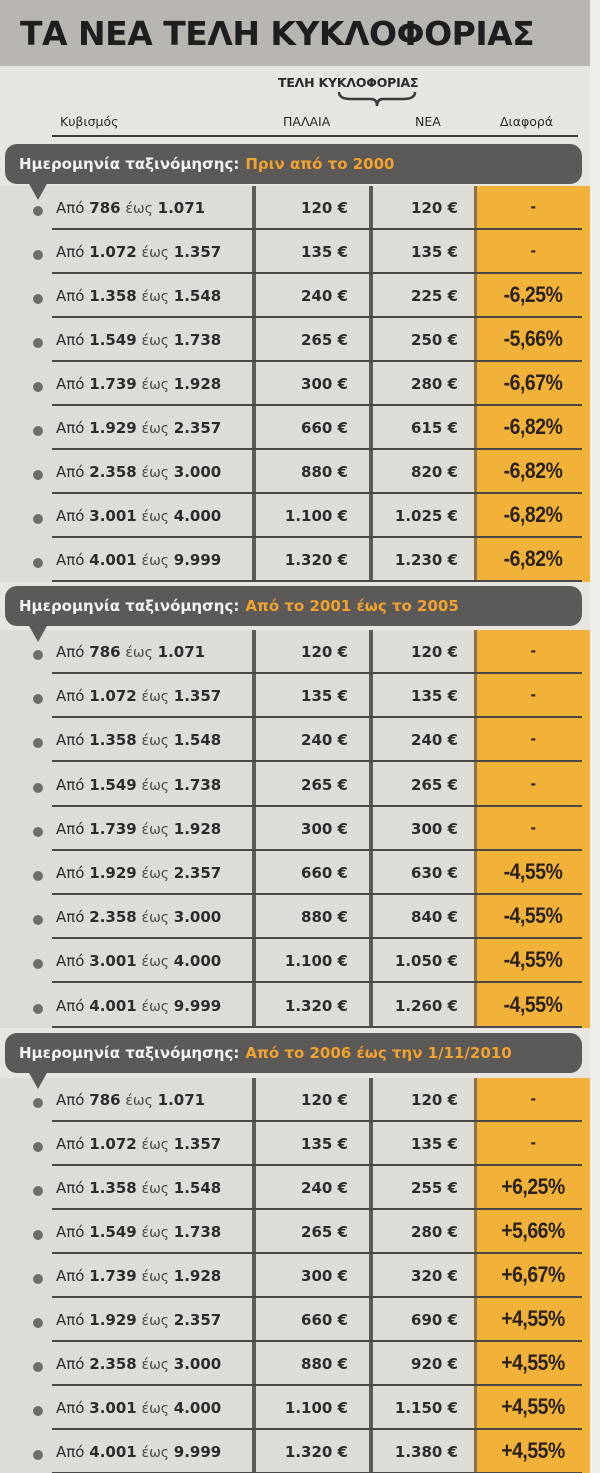 This screenshot has width=600, height=1473. I want to click on column-header-new: ΝΕΑ, so click(428, 121).